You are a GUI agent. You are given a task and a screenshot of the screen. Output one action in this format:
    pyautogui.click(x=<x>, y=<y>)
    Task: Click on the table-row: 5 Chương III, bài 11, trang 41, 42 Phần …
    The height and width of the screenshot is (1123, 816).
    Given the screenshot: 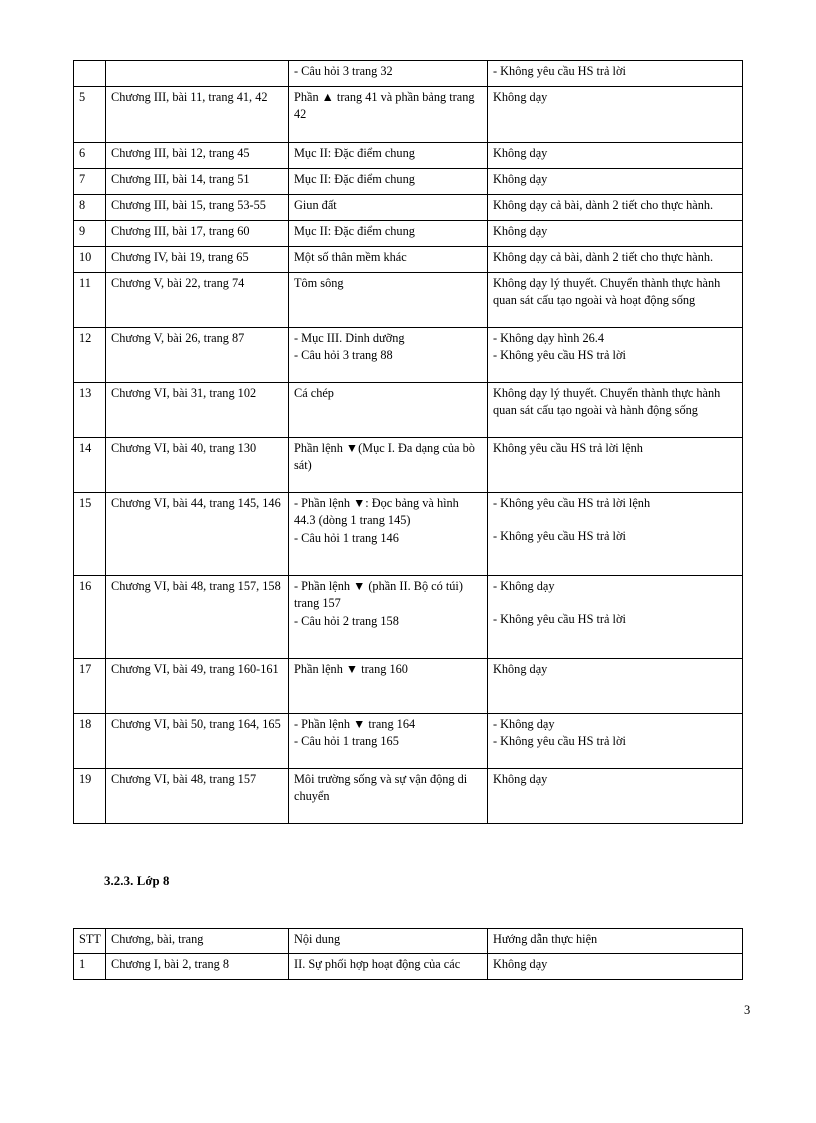 What is the action you would take?
    pyautogui.click(x=408, y=114)
    